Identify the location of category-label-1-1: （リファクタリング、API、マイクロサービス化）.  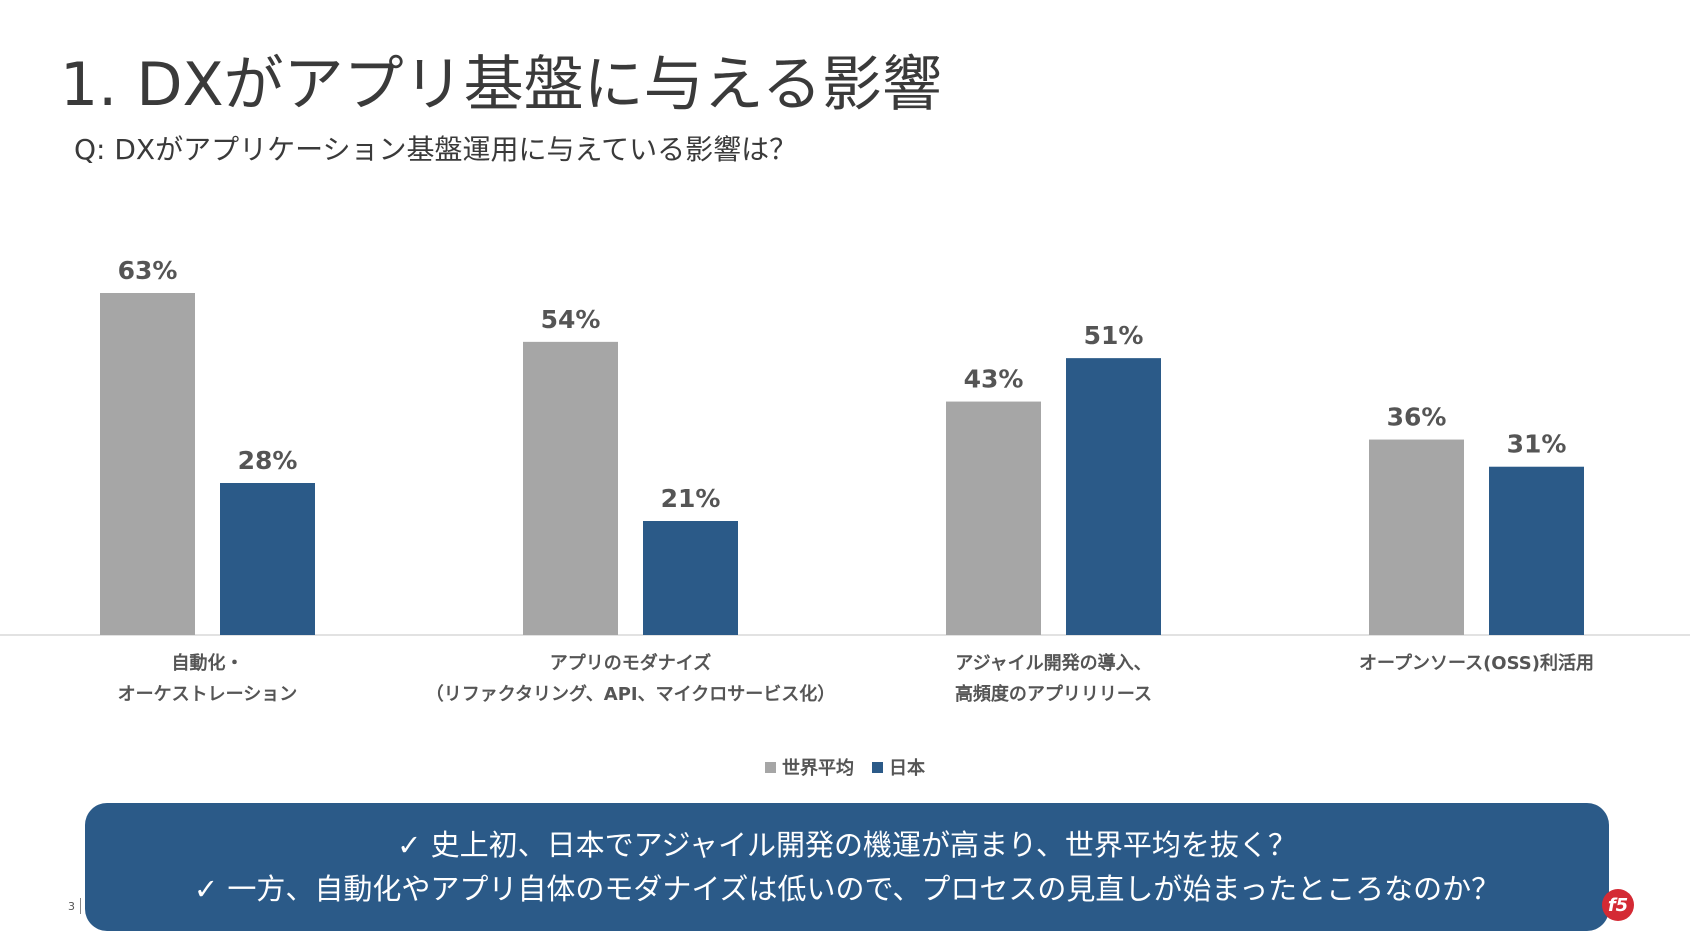
(630, 694).